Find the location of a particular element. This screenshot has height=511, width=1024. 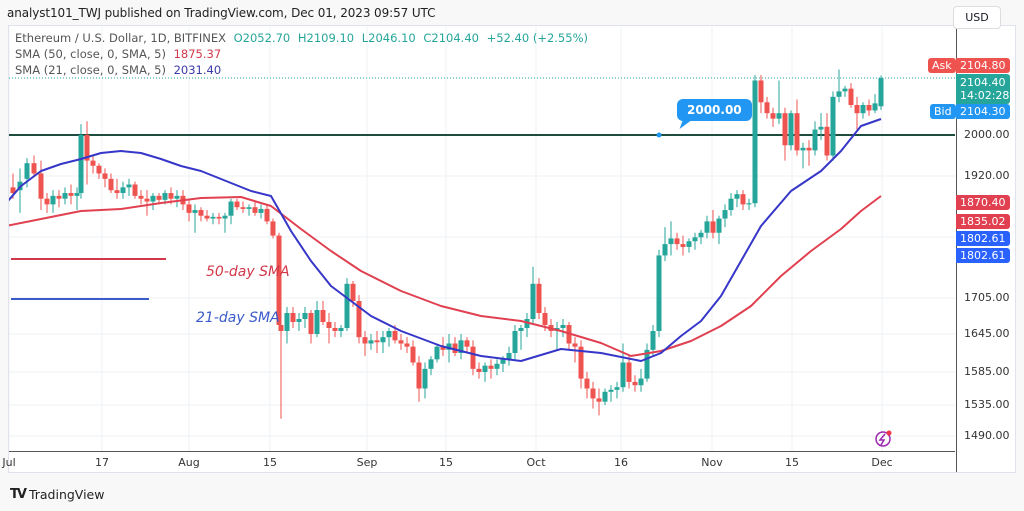

sma21-legend-row: SMA (21, close, 0, SMA, 5) 2031.40 is located at coordinates (301, 70).